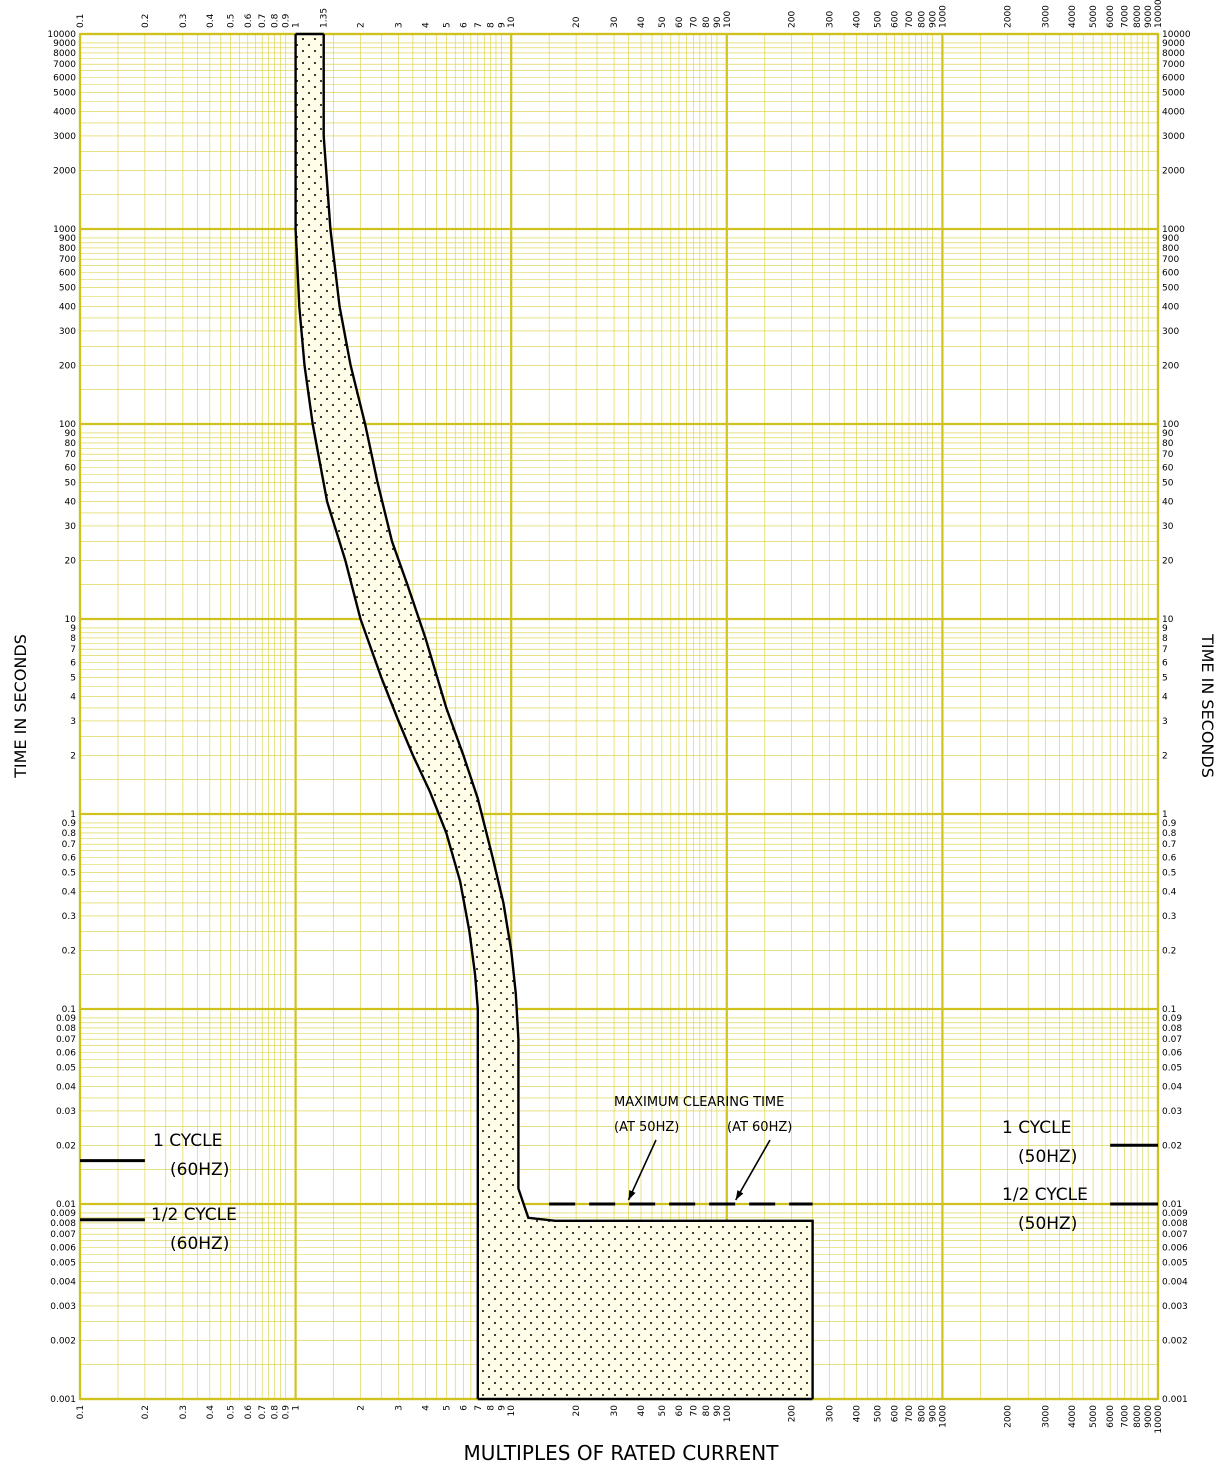  I want to click on y-tick-label-right: 0.02, so click(1172, 1146).